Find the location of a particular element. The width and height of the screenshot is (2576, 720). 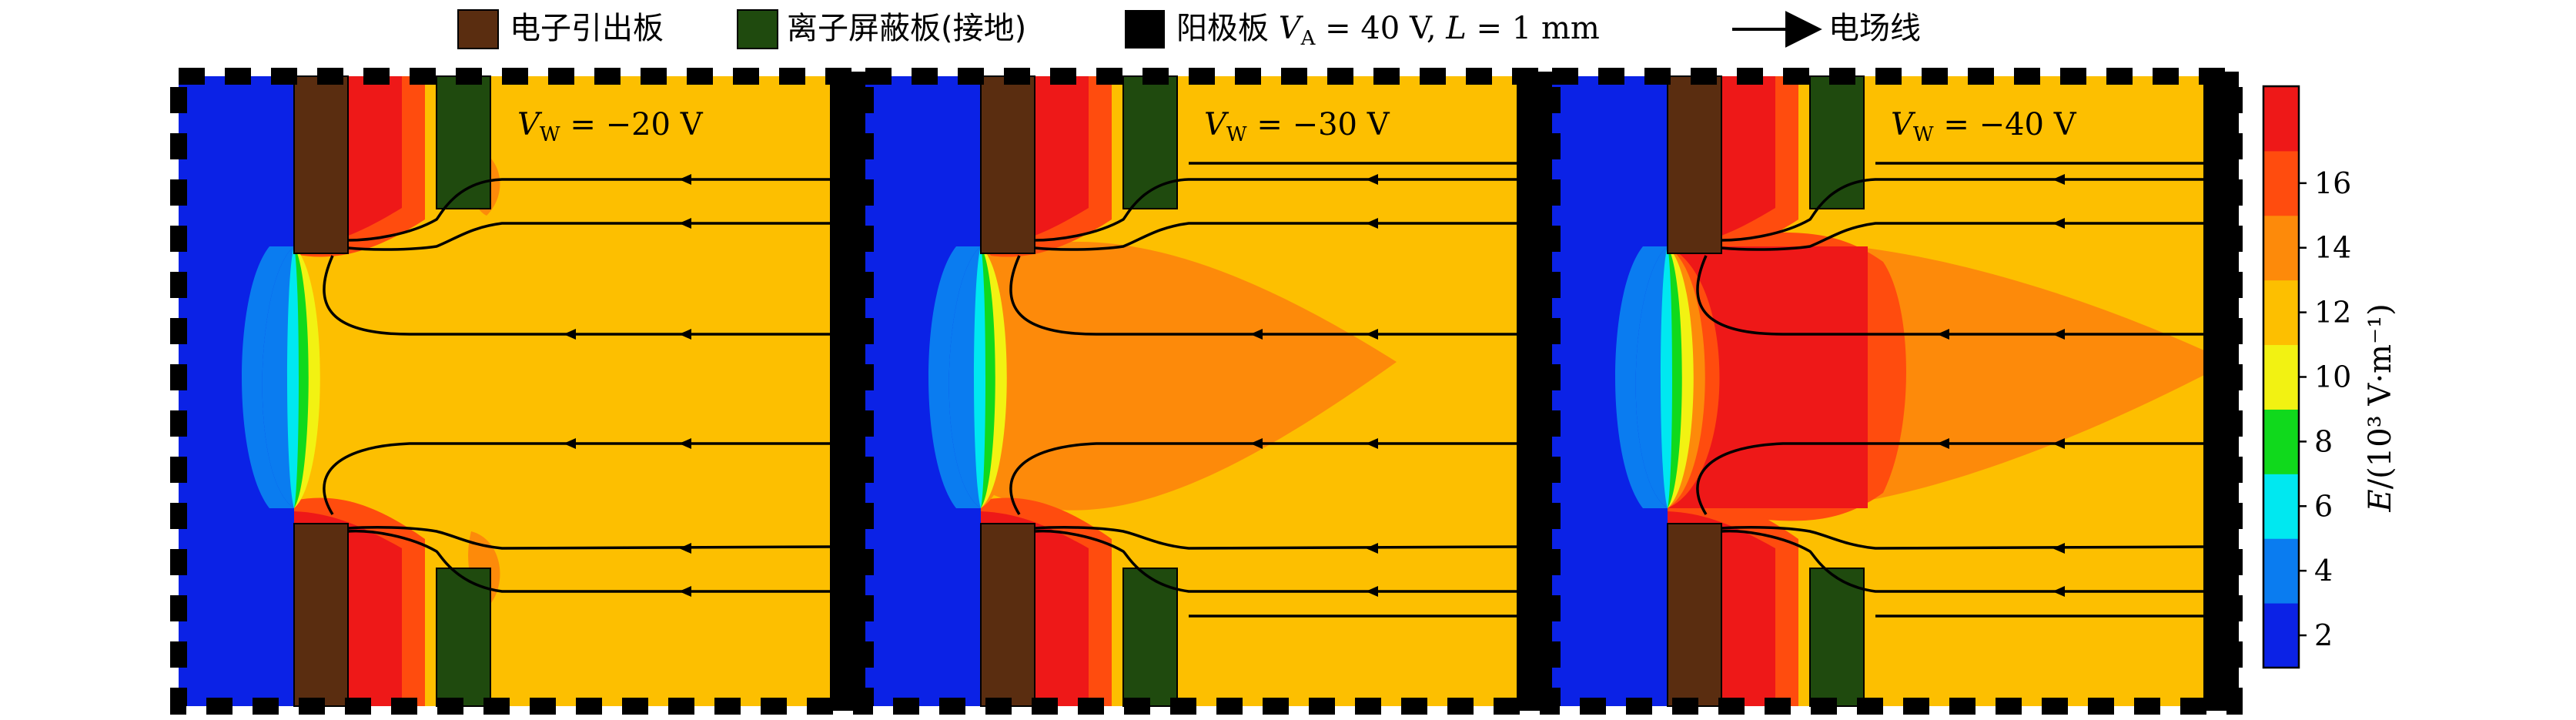

colorbar-tick-label: 6 is located at coordinates (2324, 506).